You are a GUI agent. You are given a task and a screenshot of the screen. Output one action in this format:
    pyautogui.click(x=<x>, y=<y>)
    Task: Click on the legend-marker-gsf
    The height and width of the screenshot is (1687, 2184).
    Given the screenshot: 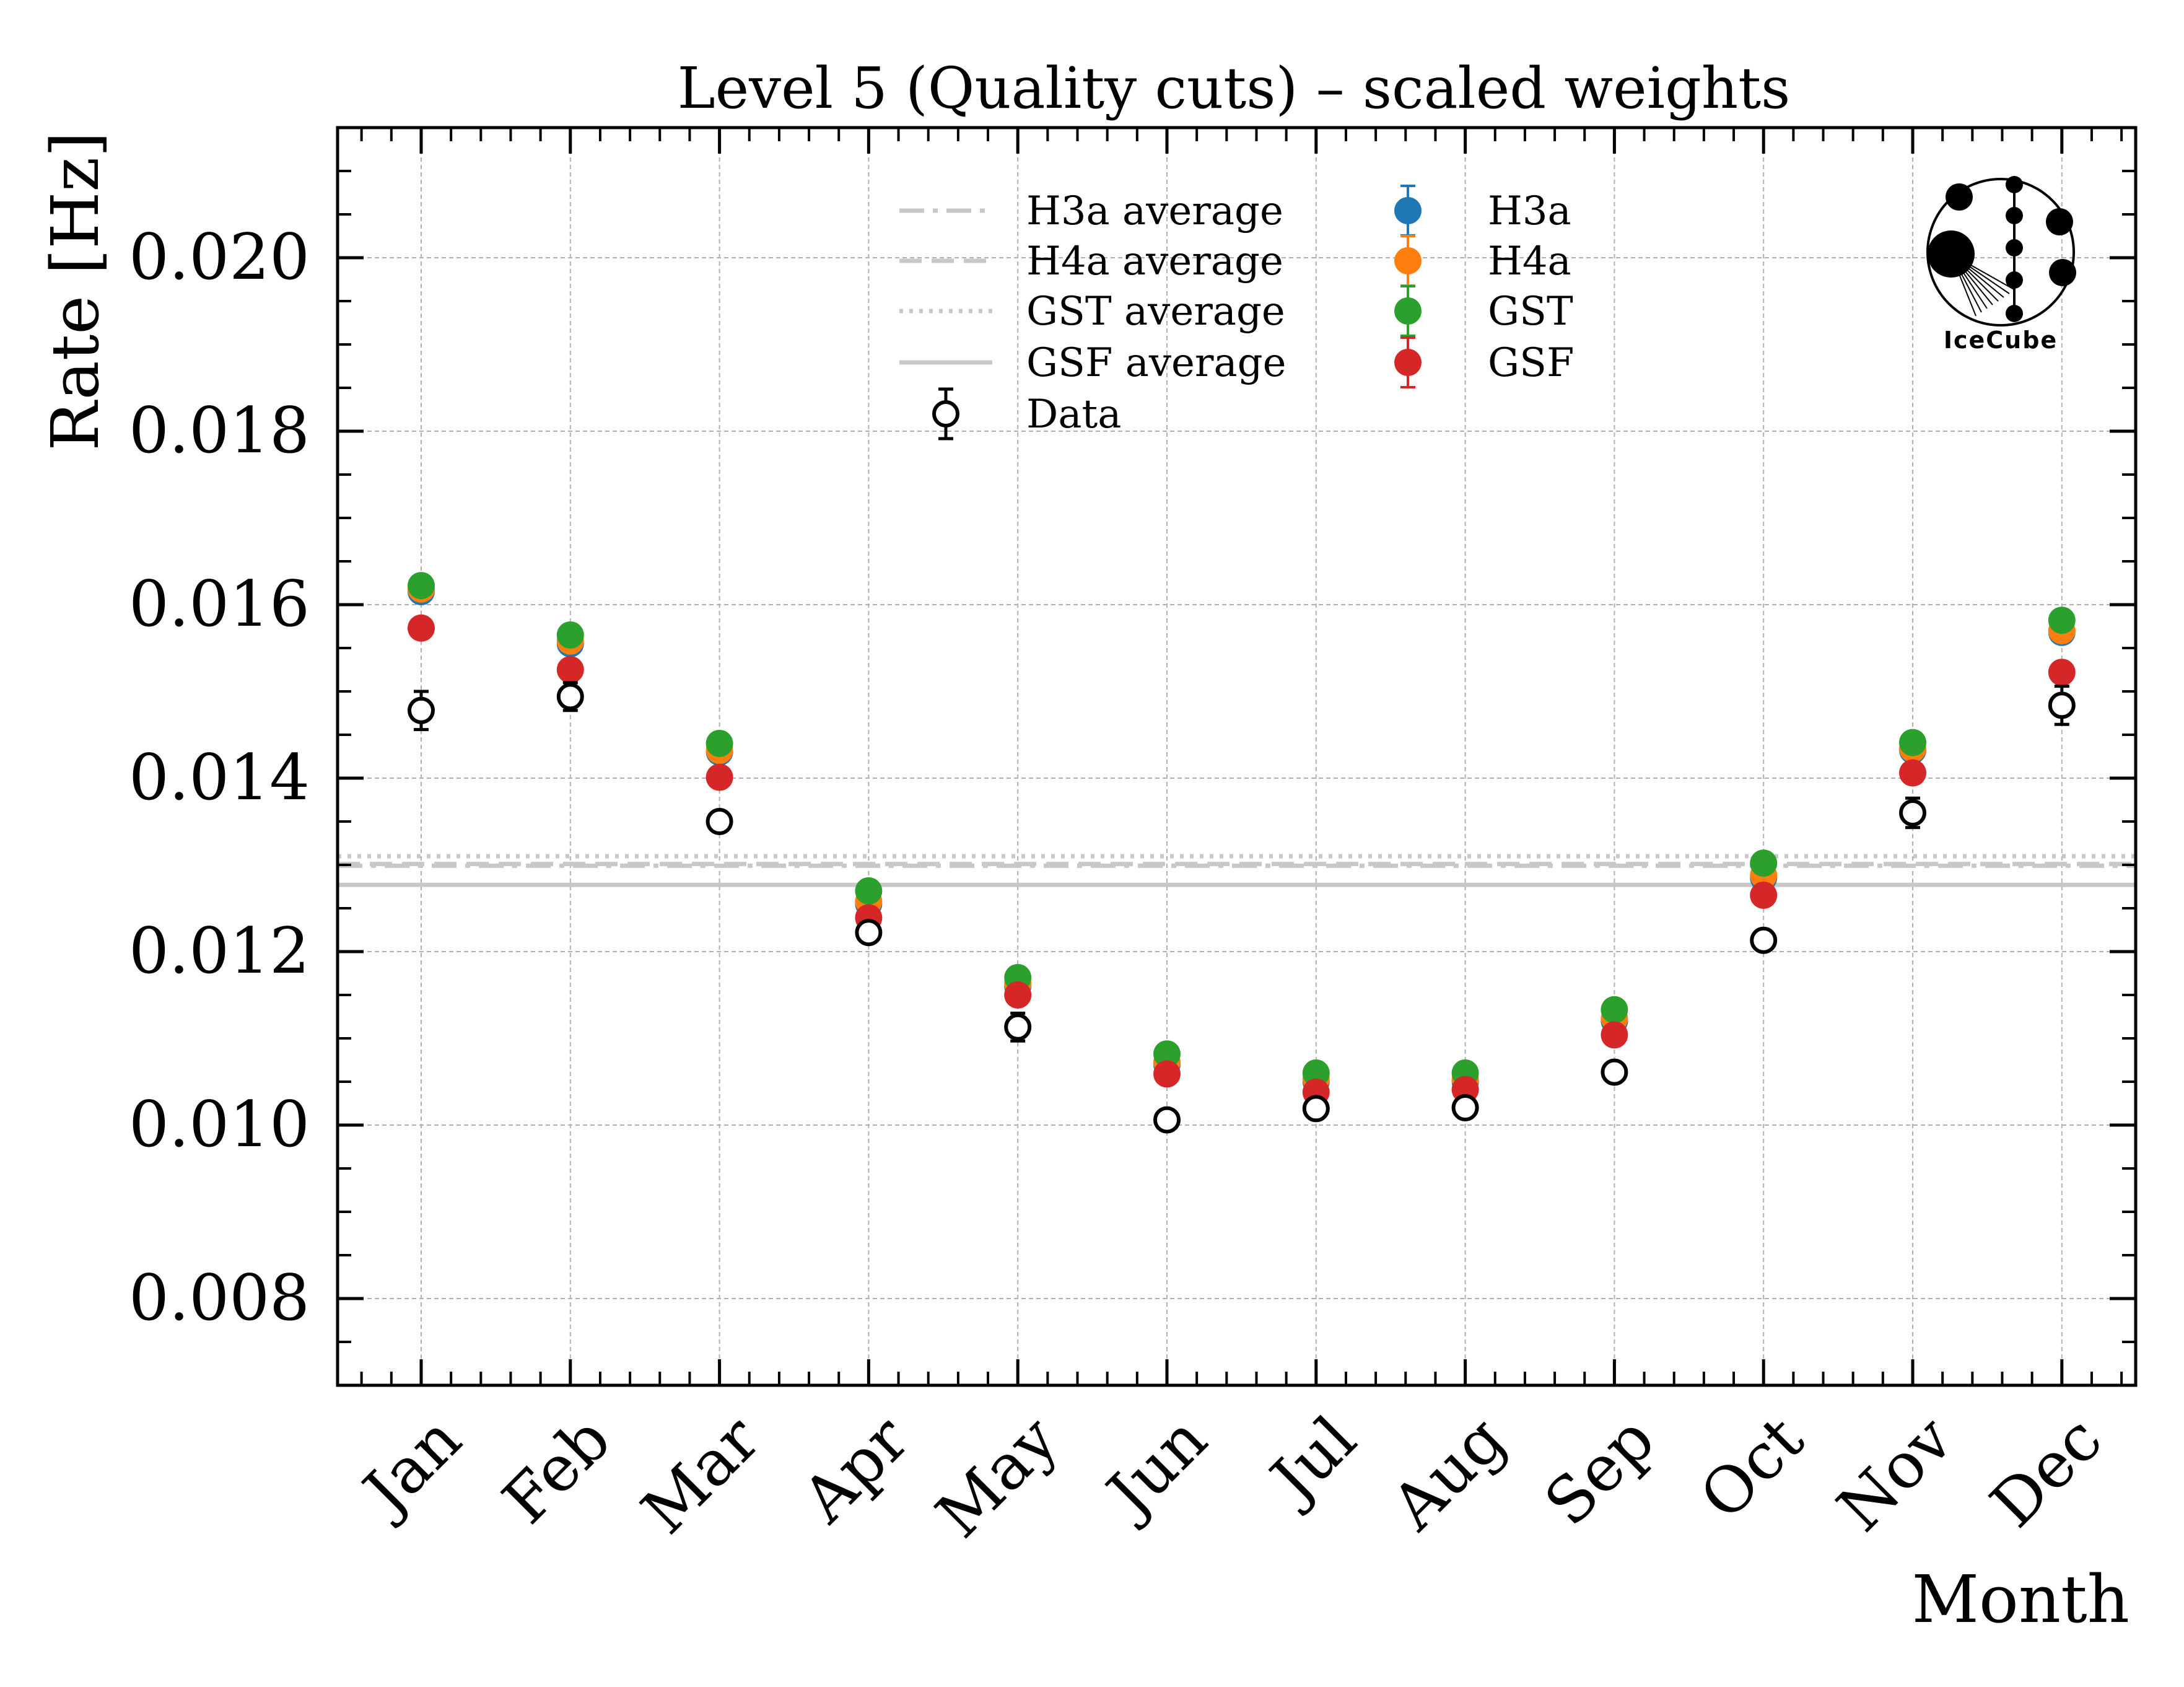 What is the action you would take?
    pyautogui.click(x=1408, y=363)
    